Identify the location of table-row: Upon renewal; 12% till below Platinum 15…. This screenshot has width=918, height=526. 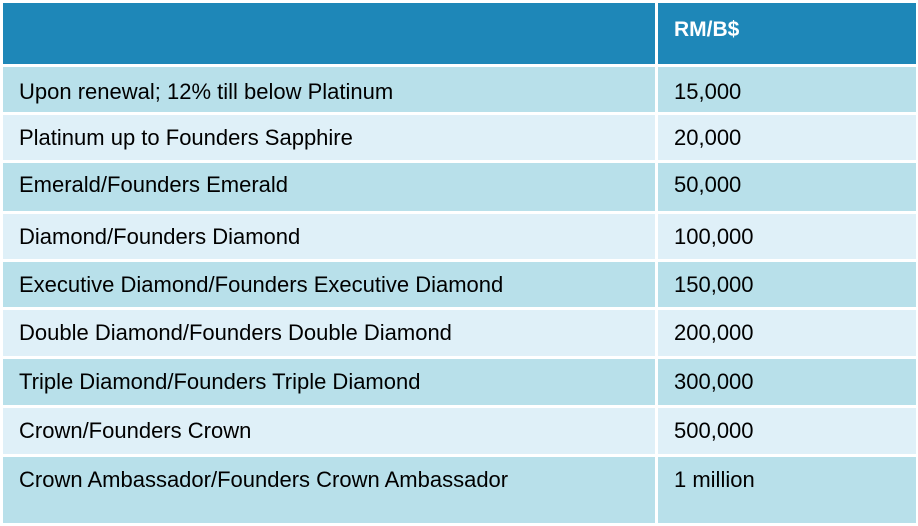
(459, 89).